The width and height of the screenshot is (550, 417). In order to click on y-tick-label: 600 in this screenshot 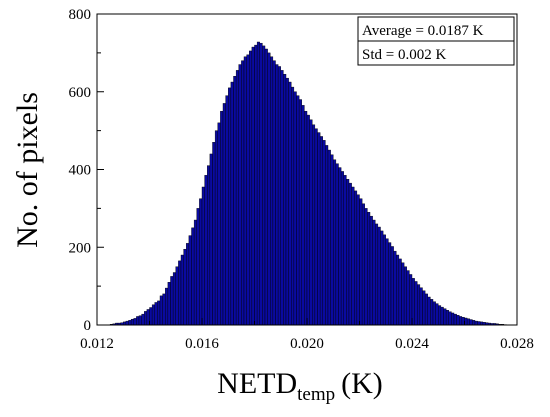, I will do `click(80, 93)`.